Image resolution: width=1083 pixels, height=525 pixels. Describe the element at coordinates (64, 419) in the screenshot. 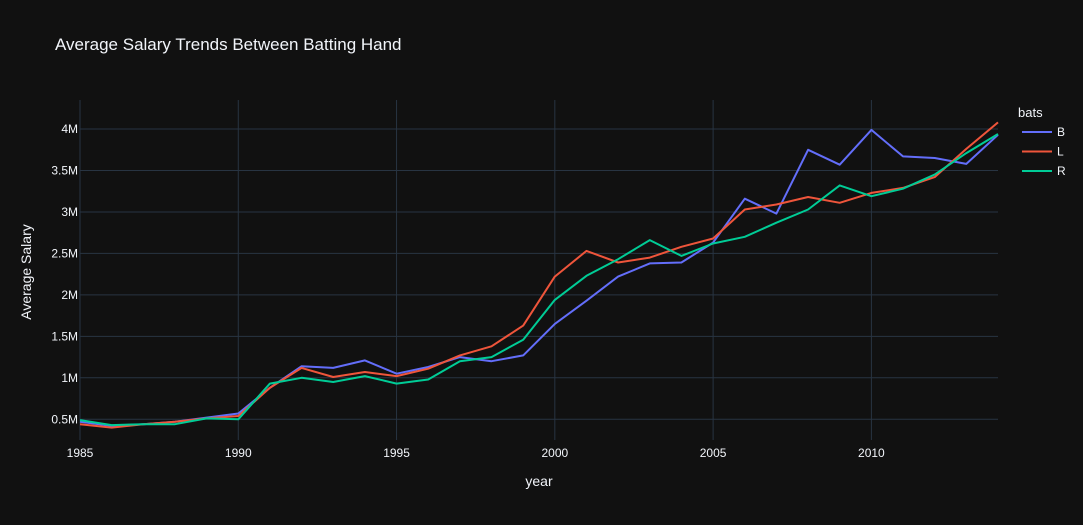

I see `y-tick-label: 0.5M` at that location.